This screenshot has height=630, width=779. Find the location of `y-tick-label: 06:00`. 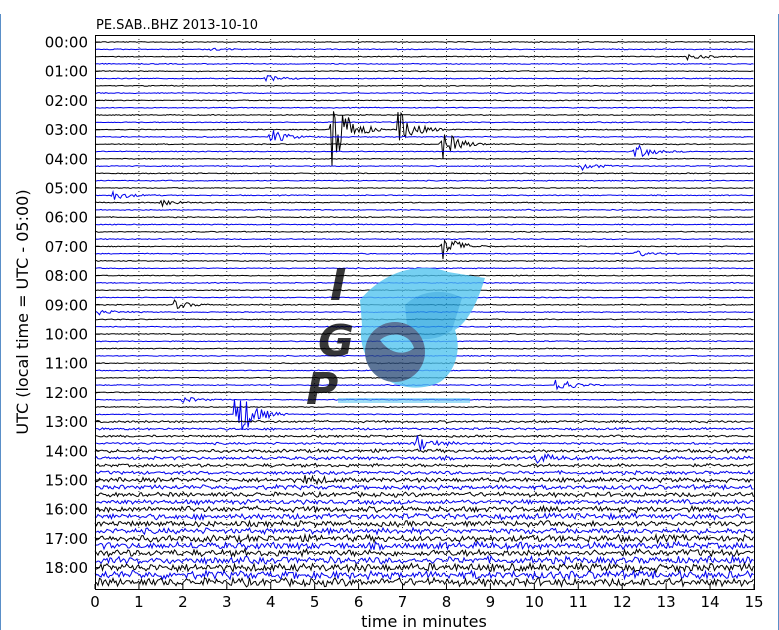

y-tick-label: 06:00 is located at coordinates (66, 218).